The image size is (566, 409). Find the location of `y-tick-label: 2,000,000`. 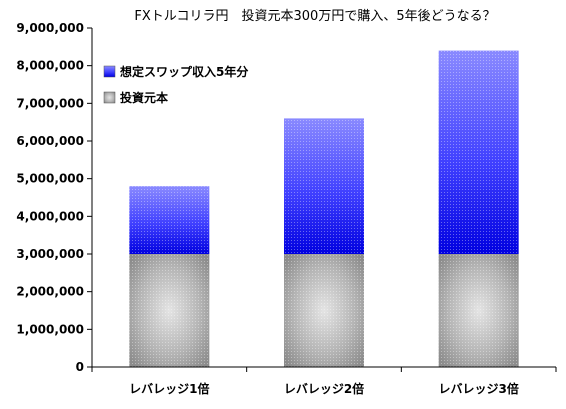

y-tick-label: 2,000,000 is located at coordinates (50, 292).